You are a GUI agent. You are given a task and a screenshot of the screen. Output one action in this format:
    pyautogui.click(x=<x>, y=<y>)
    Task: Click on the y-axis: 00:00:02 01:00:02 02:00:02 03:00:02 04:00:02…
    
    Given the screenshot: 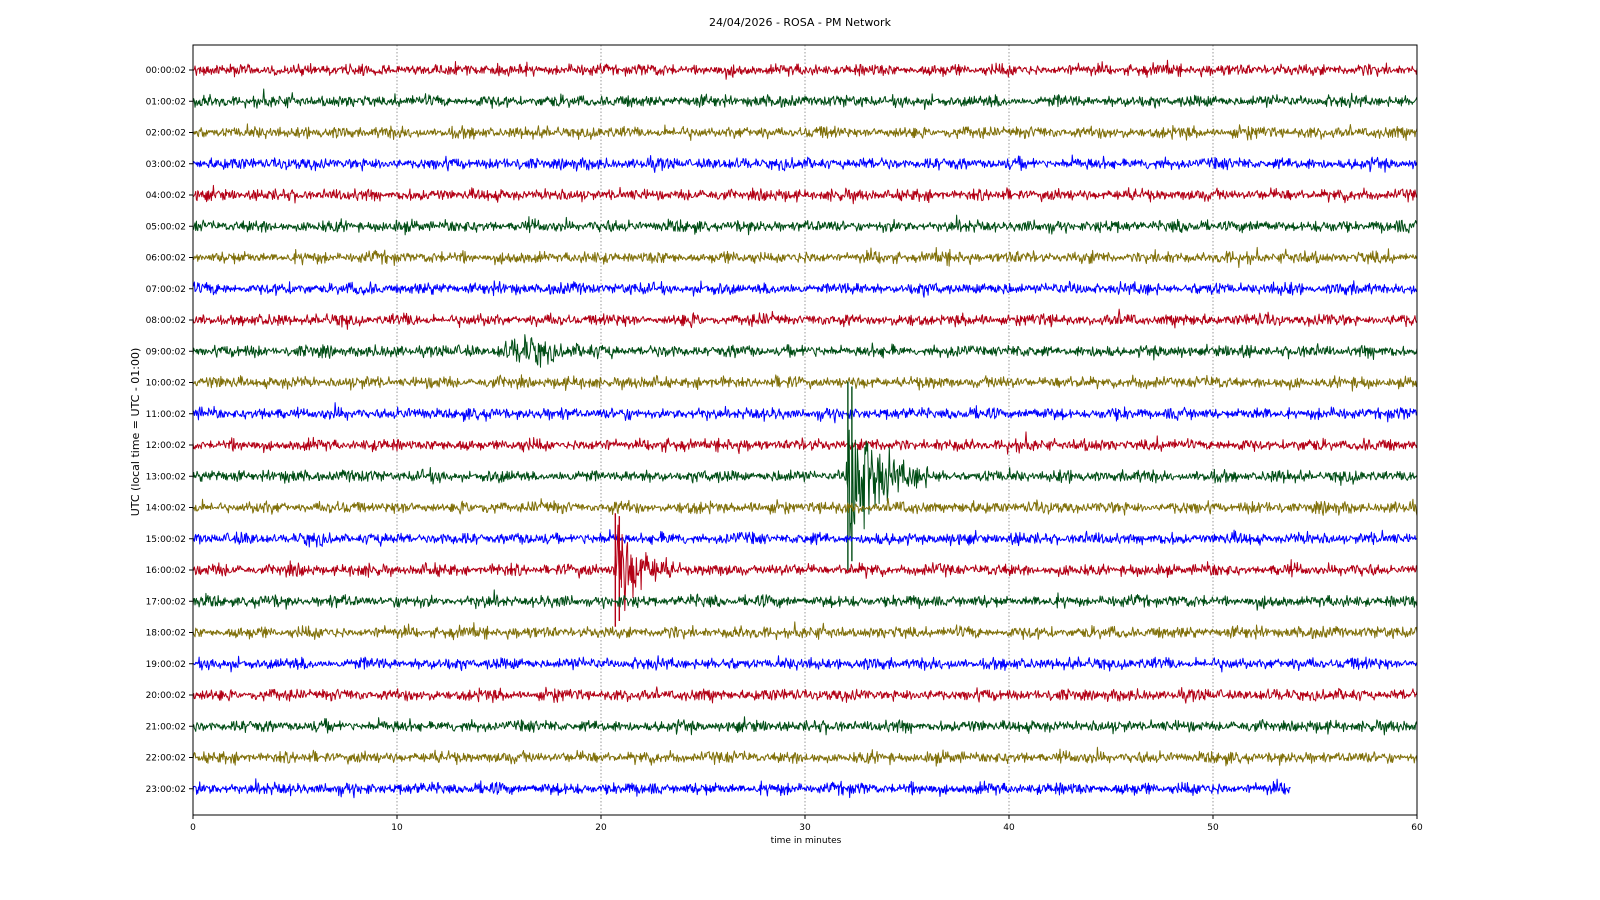 What is the action you would take?
    pyautogui.click(x=169, y=430)
    